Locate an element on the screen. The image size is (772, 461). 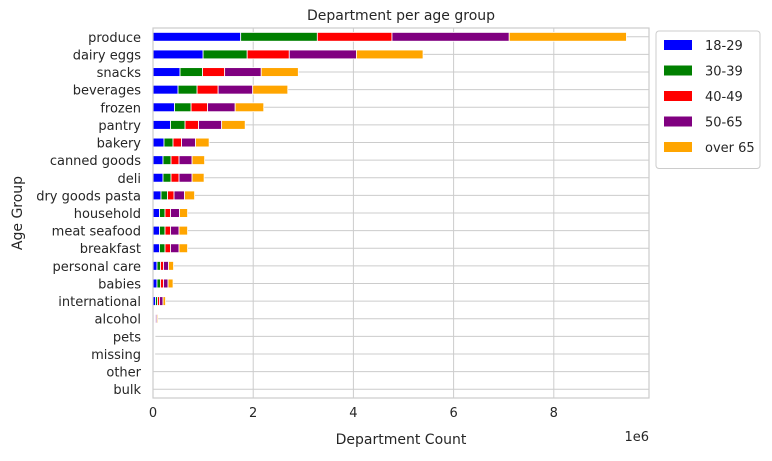
y-tick-label: bulk is located at coordinates (127, 390).